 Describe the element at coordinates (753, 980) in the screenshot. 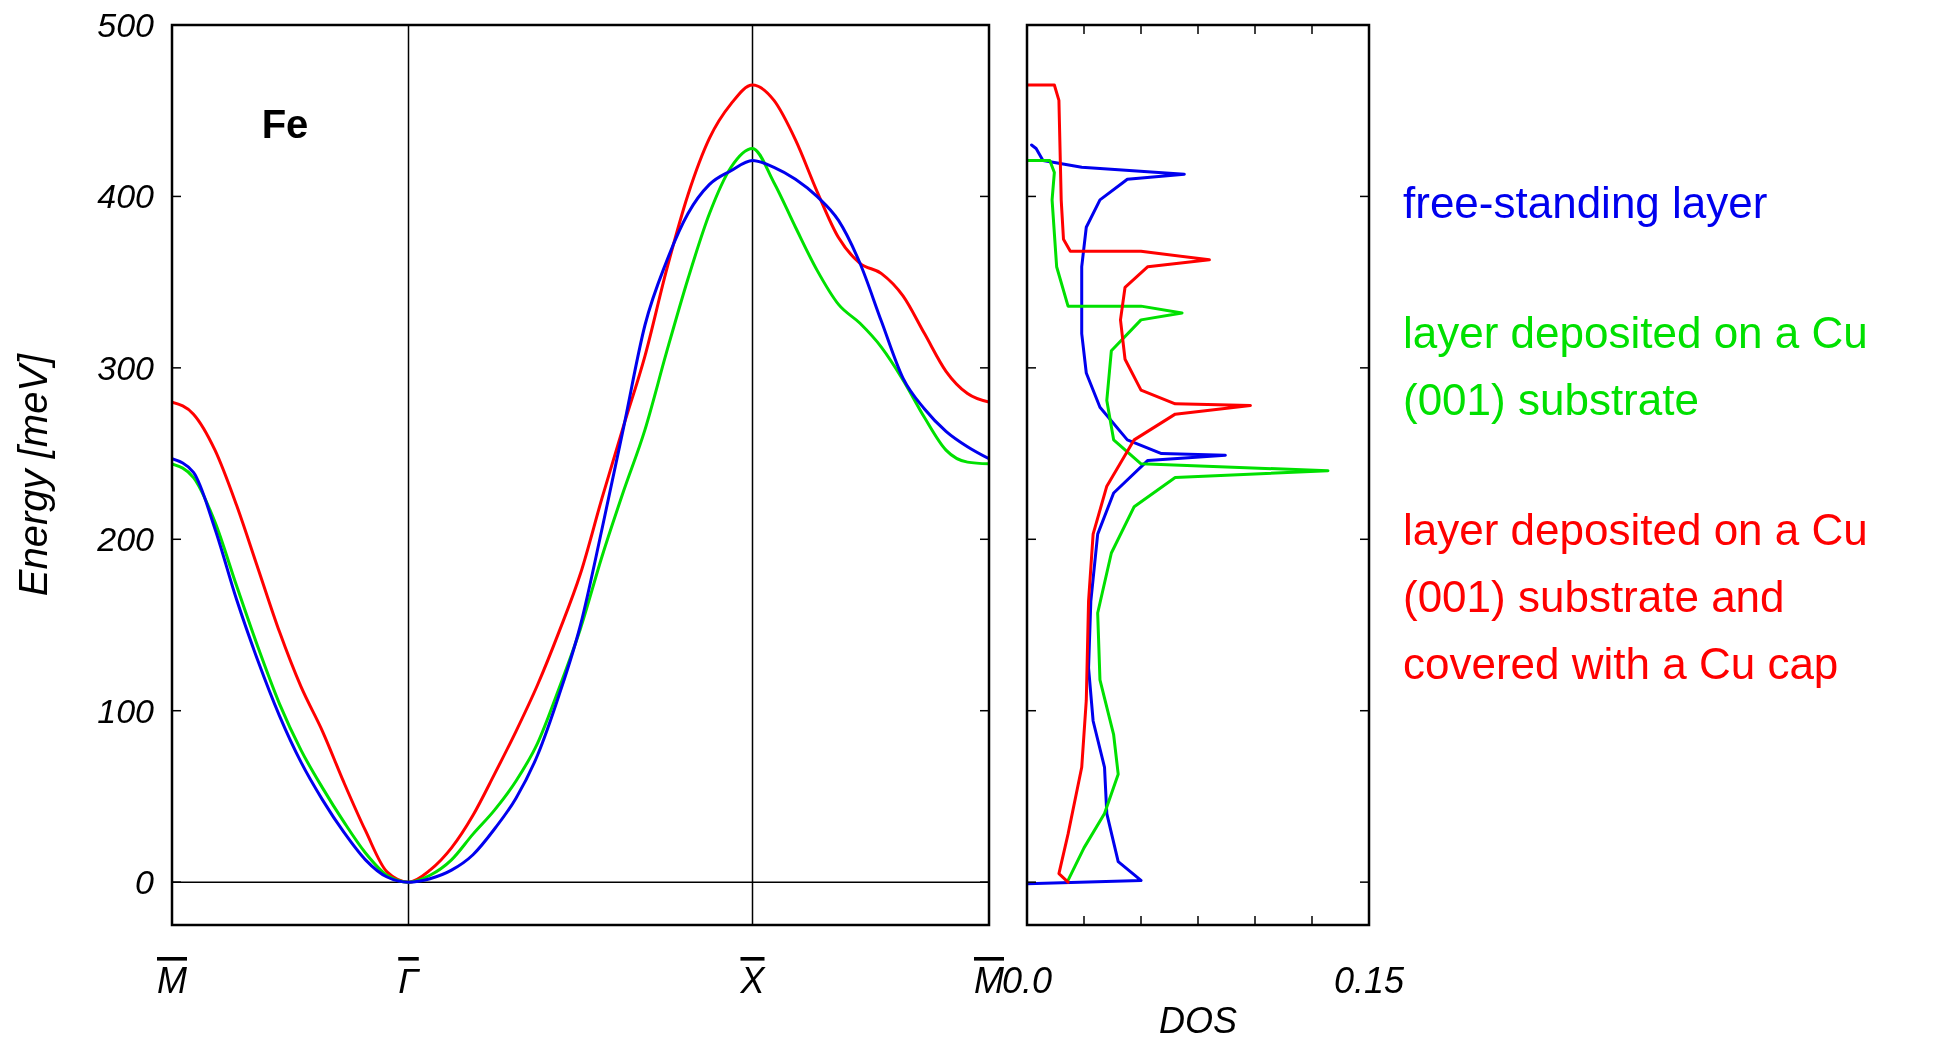

I see `x-tick-label: X` at that location.